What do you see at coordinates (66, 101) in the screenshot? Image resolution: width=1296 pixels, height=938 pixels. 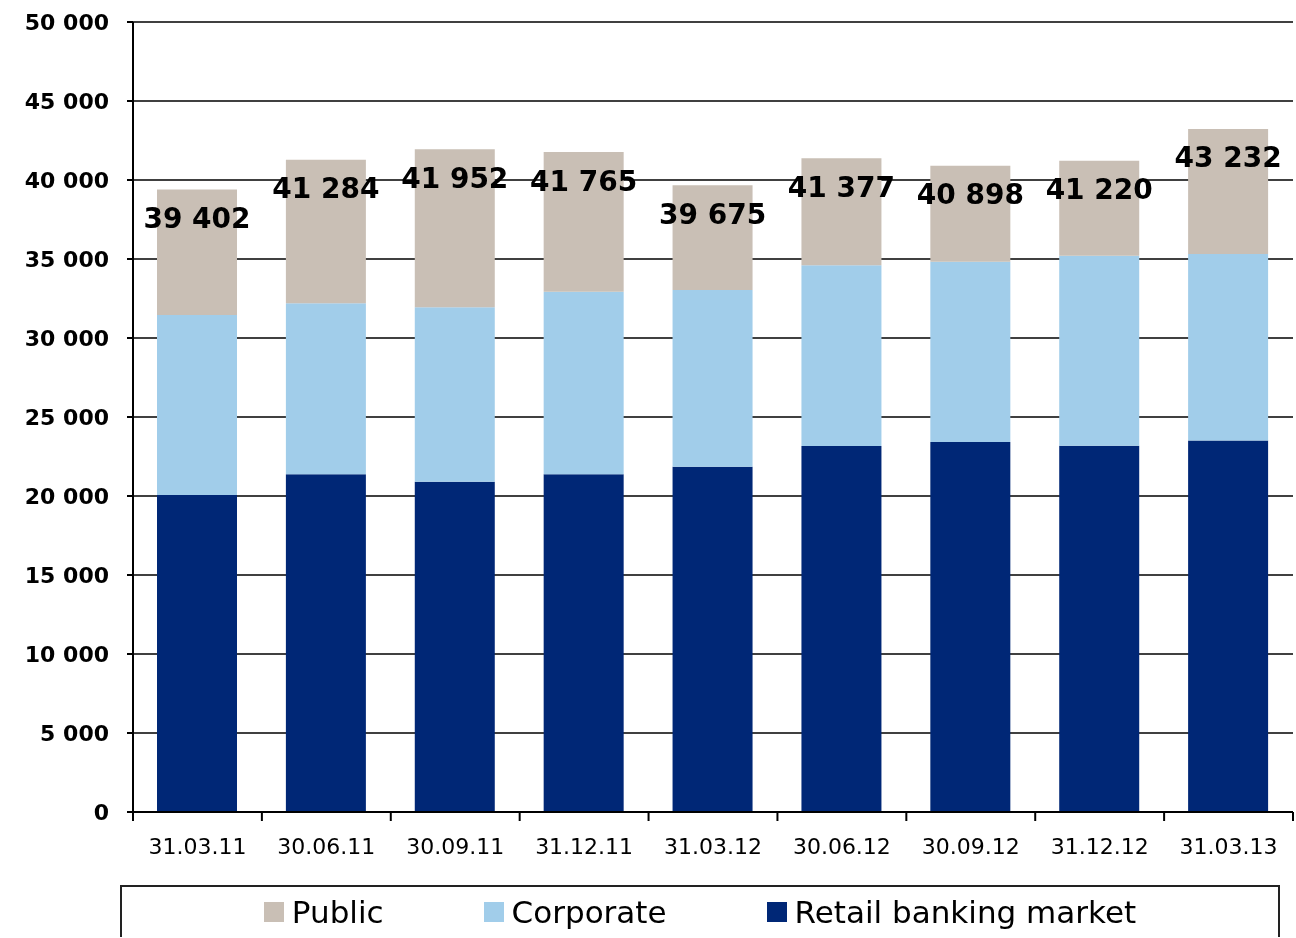 I see `y-tick-label: 45 000` at bounding box center [66, 101].